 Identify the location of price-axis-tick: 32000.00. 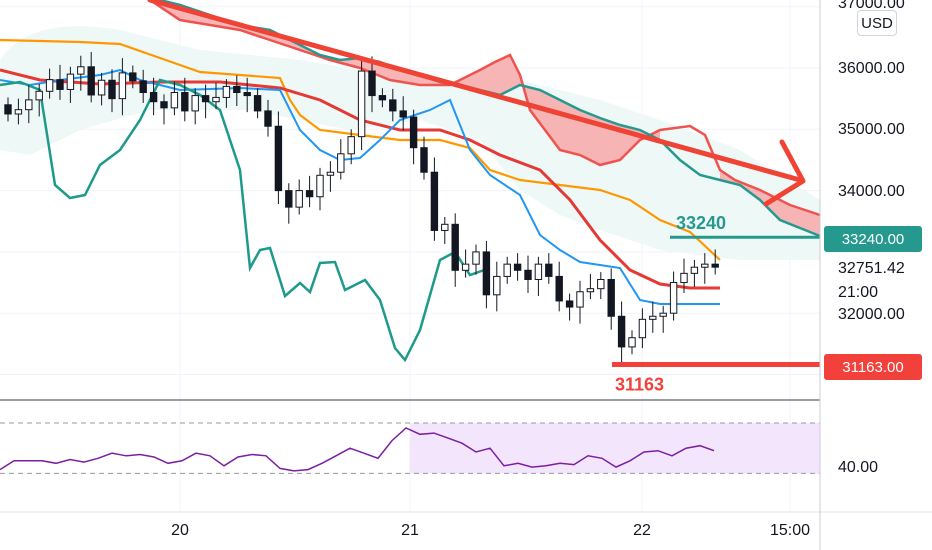
(871, 314).